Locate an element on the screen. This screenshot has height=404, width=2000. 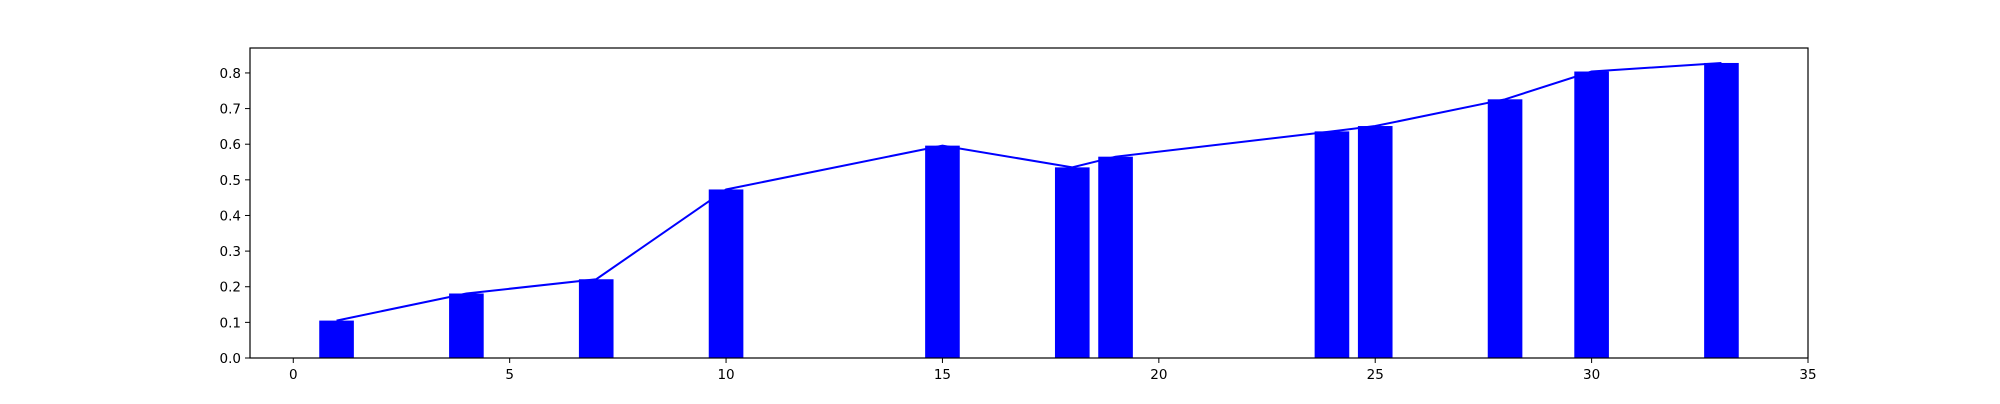
x-tick-label-2: 10 is located at coordinates (725, 375).